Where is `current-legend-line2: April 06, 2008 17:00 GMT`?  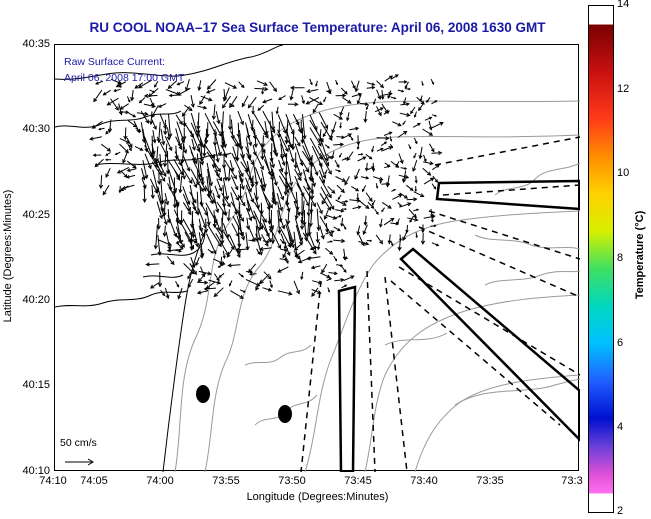 current-legend-line2: April 06, 2008 17:00 GMT is located at coordinates (124, 78).